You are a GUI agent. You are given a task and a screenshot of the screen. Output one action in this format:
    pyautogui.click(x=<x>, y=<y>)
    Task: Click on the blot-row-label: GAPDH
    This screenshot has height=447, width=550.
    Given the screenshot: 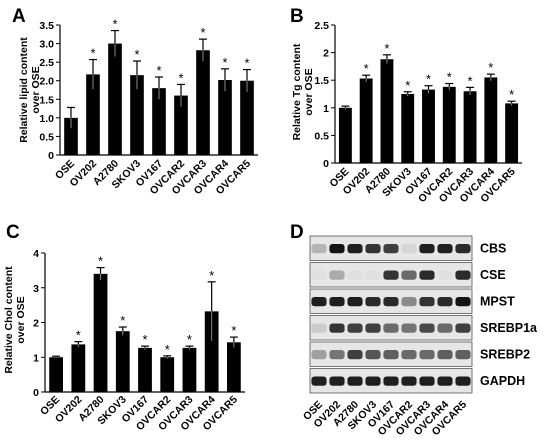 What is the action you would take?
    pyautogui.click(x=502, y=381)
    